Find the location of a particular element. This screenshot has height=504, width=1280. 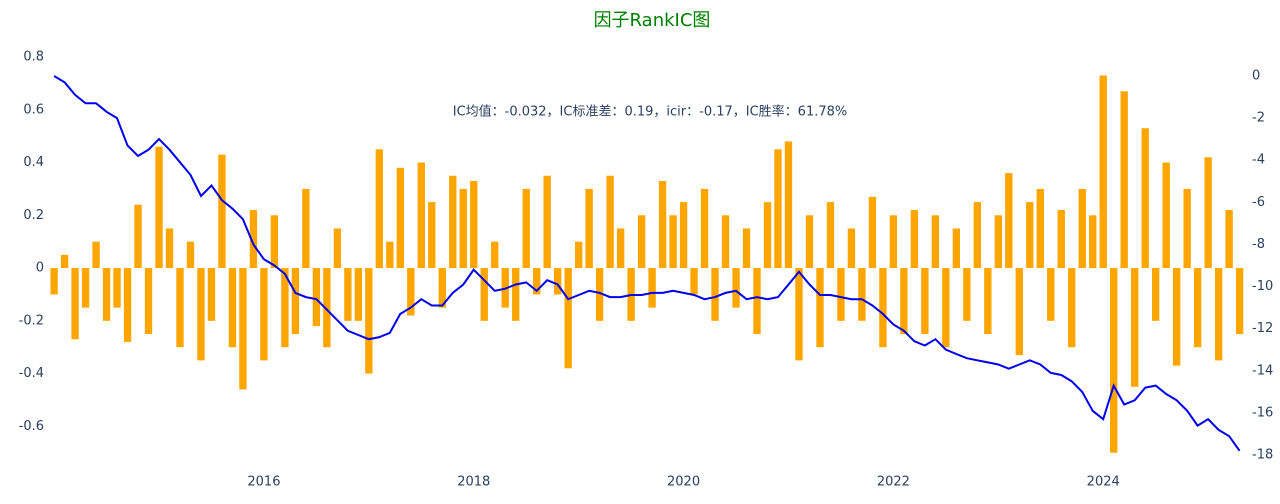

y2-tick-label: 0 is located at coordinates (1256, 75).